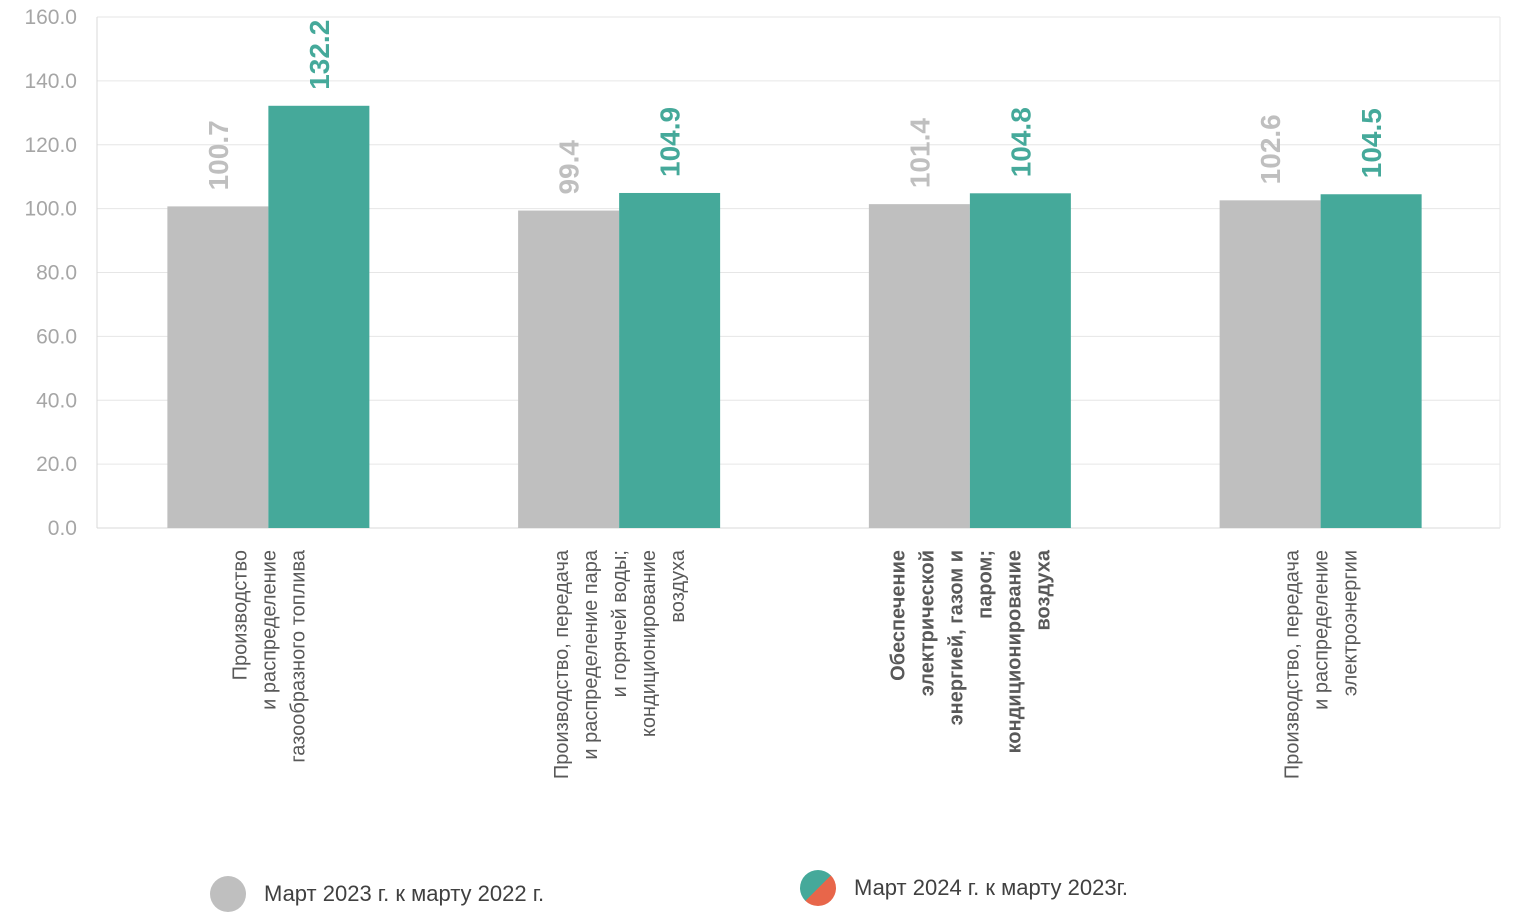 Image resolution: width=1516 pixels, height=912 pixels. I want to click on y-tick-label: 20.0, so click(56, 464).